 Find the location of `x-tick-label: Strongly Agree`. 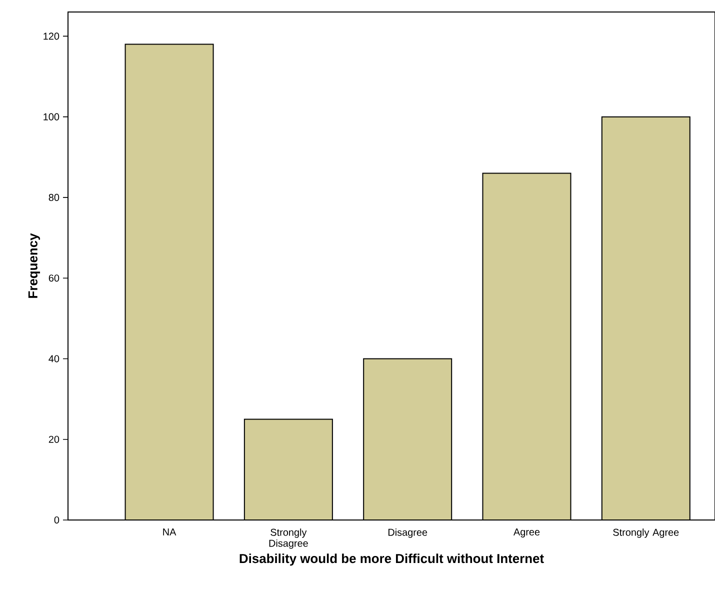

x-tick-label: Strongly Agree is located at coordinates (646, 533).